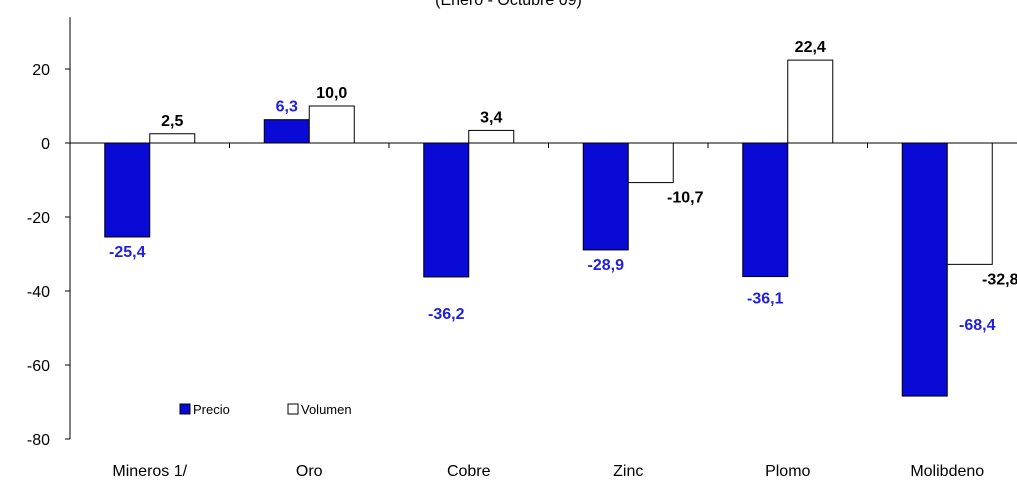 The height and width of the screenshot is (484, 1017). I want to click on y-tick-label: 0, so click(45, 144).